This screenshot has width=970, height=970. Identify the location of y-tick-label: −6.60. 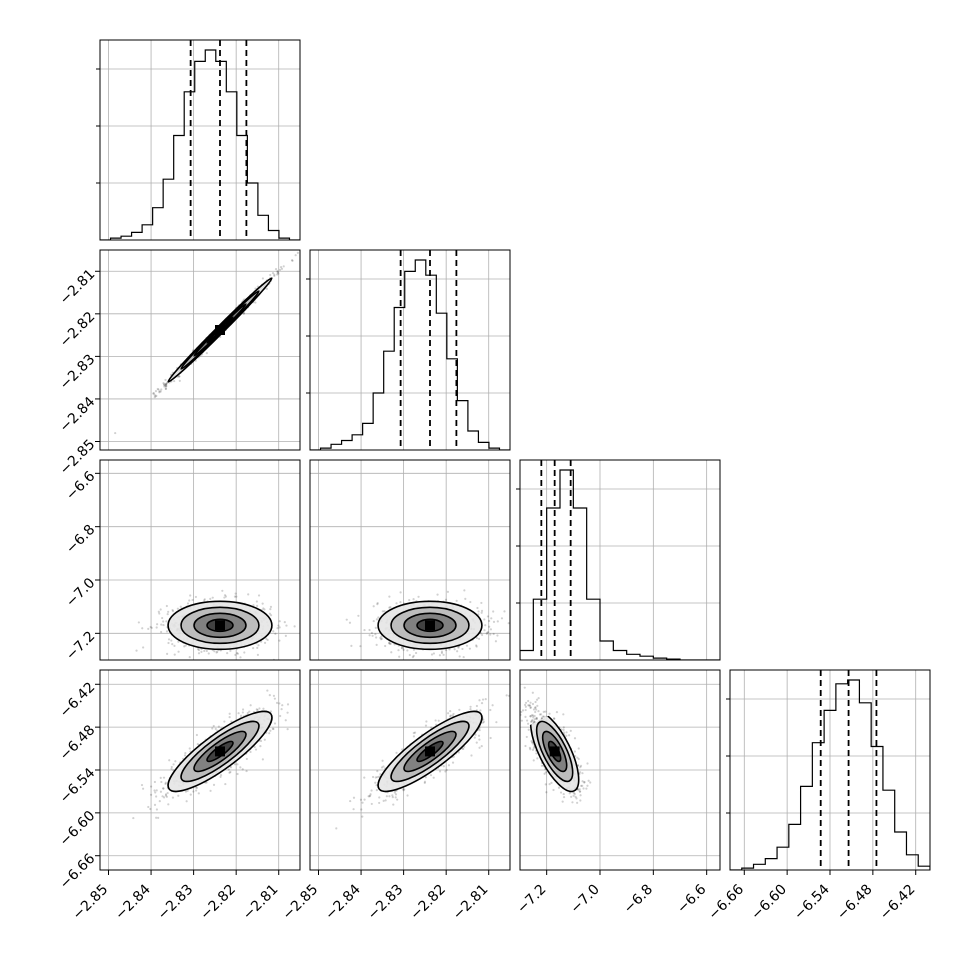
(78, 829).